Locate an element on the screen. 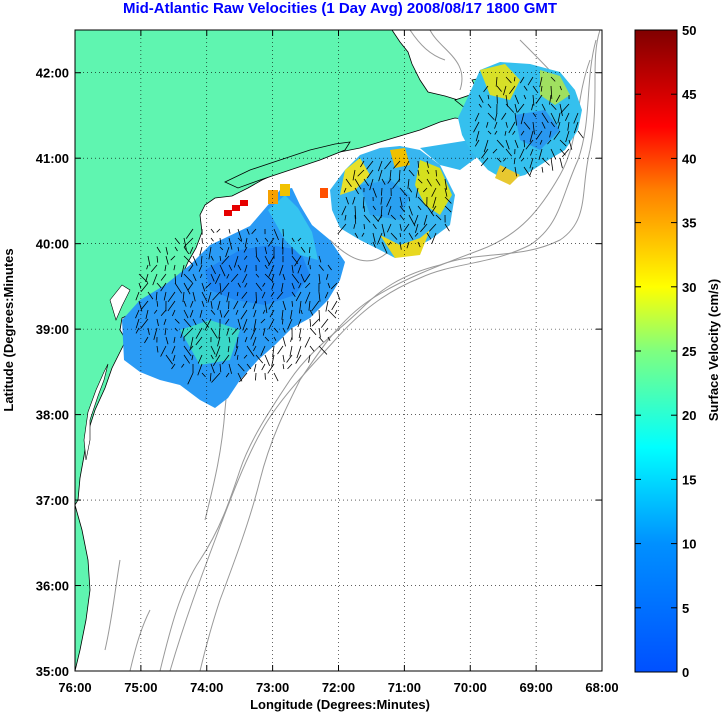  colorbar-tick-label: 25 is located at coordinates (689, 351).